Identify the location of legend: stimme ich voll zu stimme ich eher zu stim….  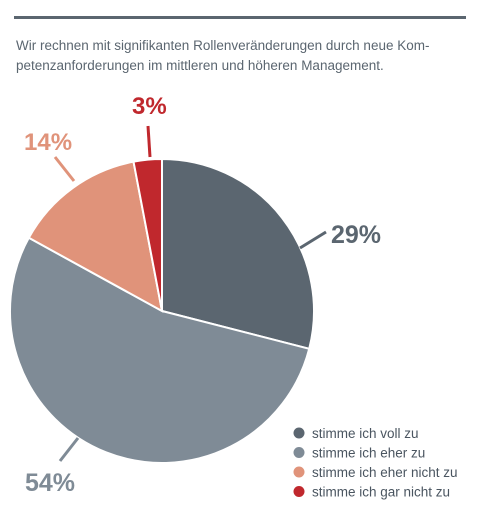
(375, 463).